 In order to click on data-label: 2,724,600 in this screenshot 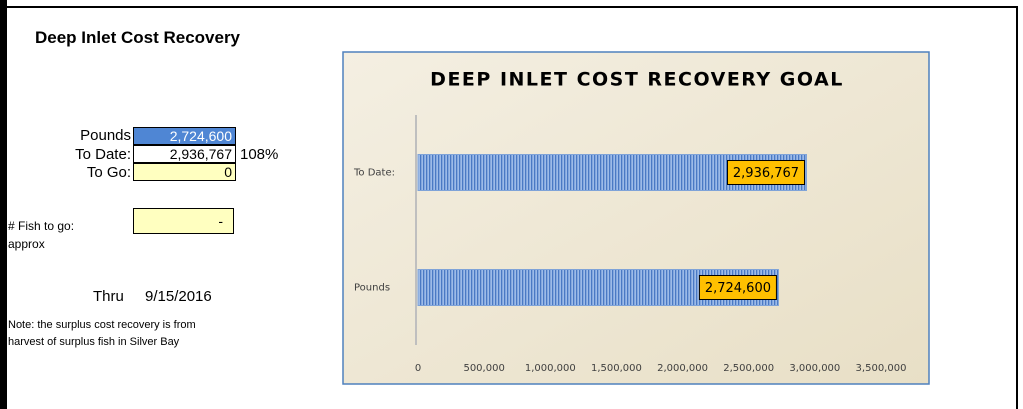, I will do `click(738, 288)`.